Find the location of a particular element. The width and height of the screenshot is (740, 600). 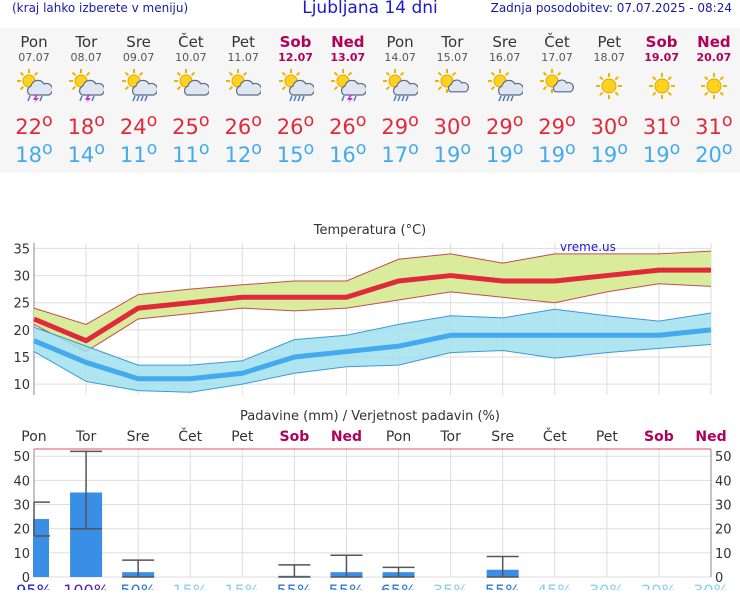

min-temperature-value: 20 is located at coordinates (708, 155).